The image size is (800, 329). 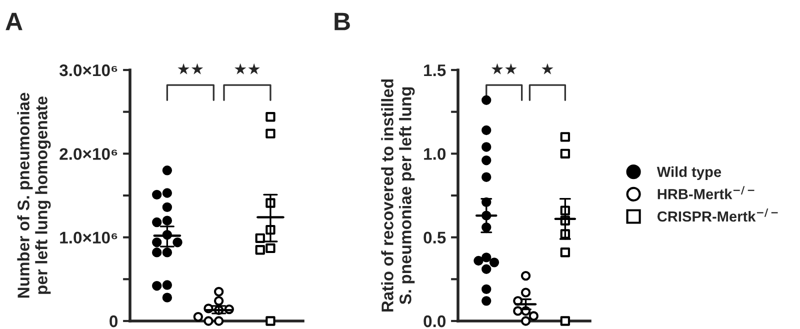 What do you see at coordinates (88, 70) in the screenshot?
I see `y-tick-label: 3.0×10⁶` at bounding box center [88, 70].